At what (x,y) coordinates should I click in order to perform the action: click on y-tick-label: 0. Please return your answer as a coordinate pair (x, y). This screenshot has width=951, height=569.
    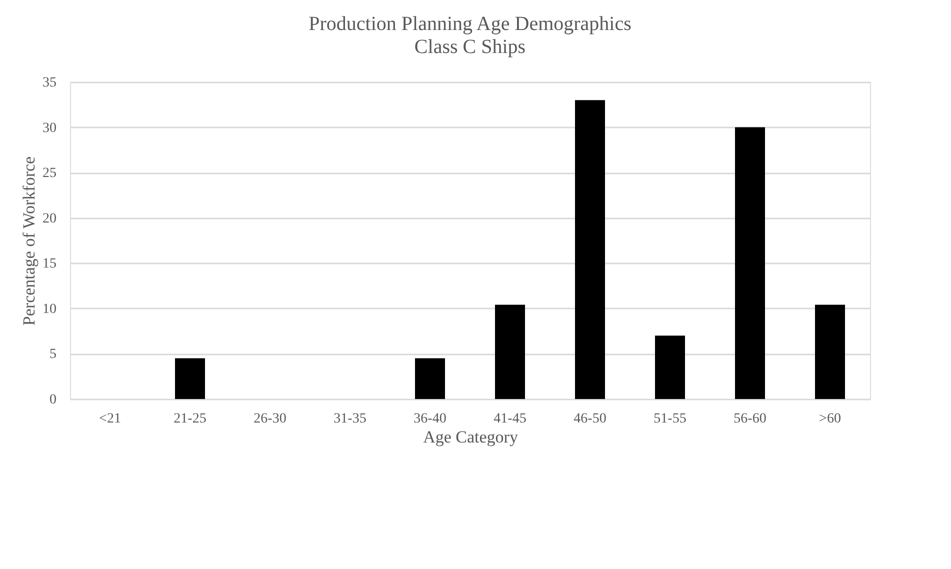
    Looking at the image, I should click on (53, 400).